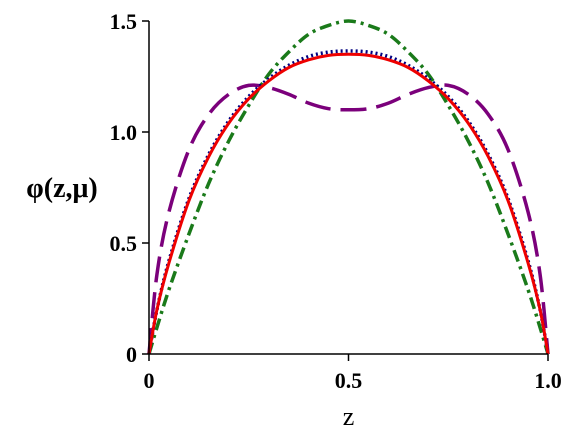  I want to click on y-tick-label: 1.5, so click(124, 21).